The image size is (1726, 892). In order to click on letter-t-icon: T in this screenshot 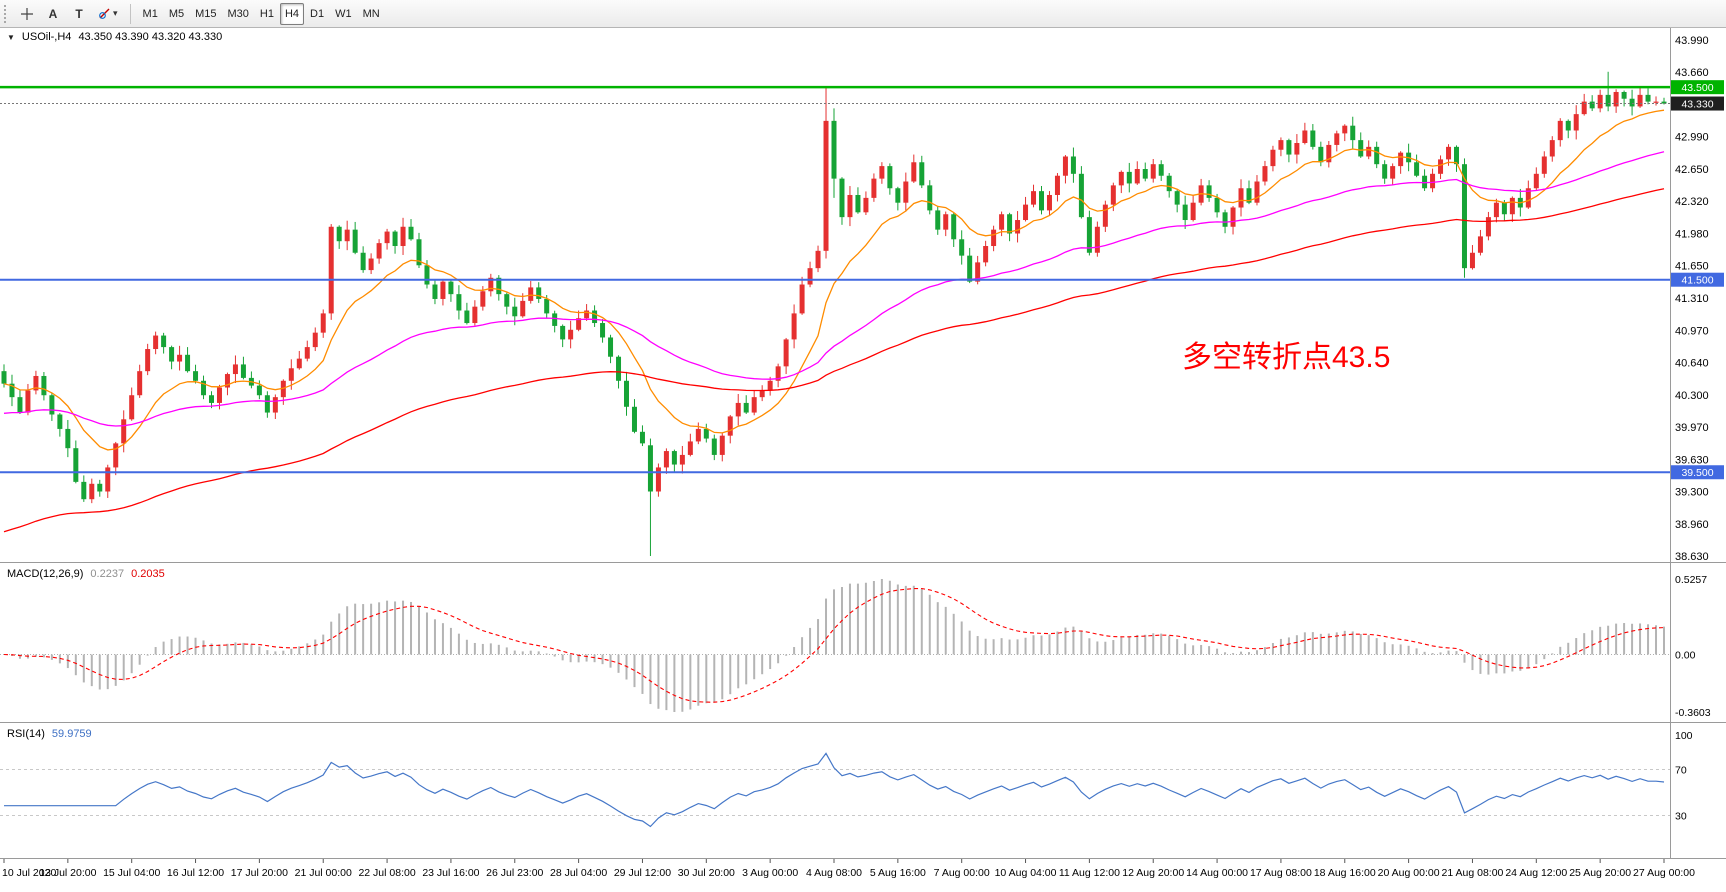, I will do `click(79, 13)`.